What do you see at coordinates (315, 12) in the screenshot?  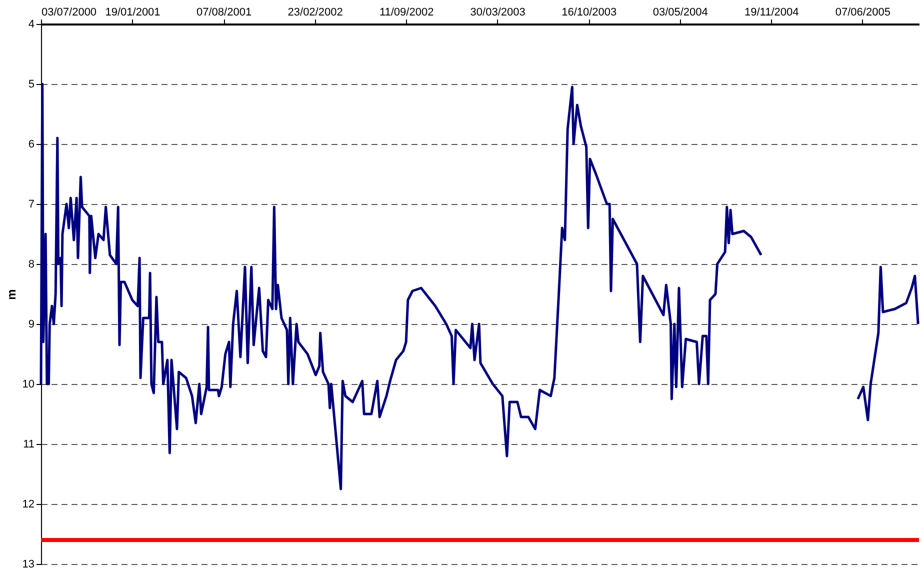 I see `x-tick-label: 23/02/2002` at bounding box center [315, 12].